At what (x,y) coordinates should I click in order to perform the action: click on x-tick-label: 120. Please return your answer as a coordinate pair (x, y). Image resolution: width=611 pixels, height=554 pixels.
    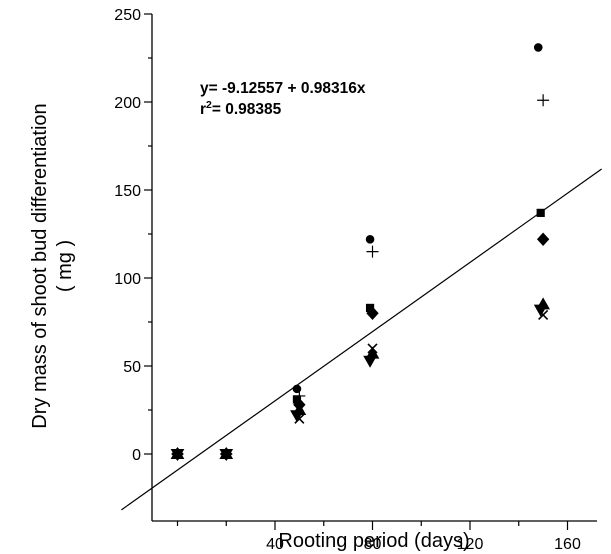
    Looking at the image, I should click on (470, 544).